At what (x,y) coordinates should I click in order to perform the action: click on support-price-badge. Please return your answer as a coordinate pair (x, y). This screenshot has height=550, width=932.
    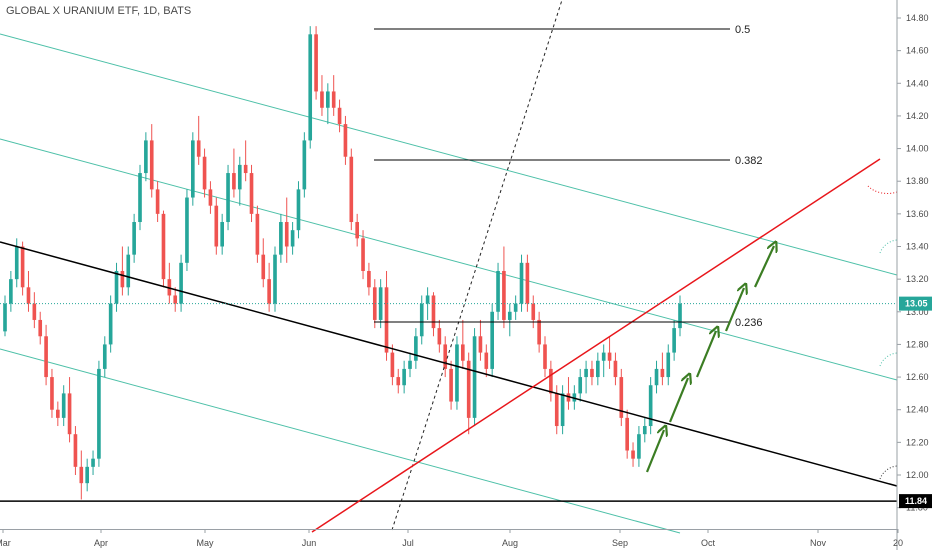
    Looking at the image, I should click on (915, 501).